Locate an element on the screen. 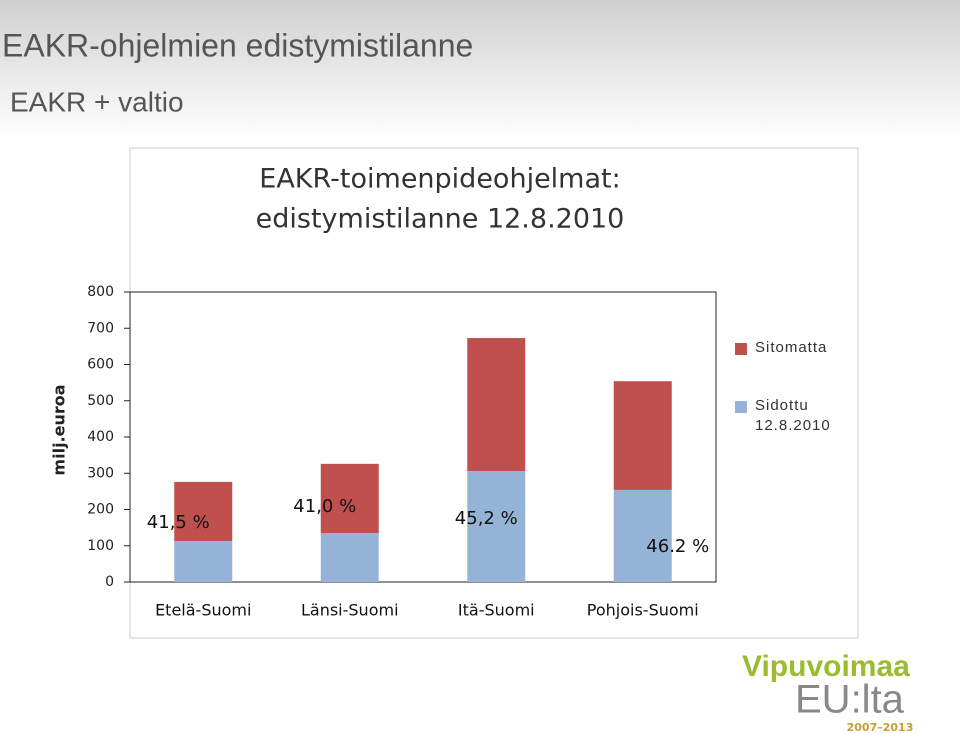 The image size is (960, 734). legend-label: Sidottu 12.8.2010 is located at coordinates (793, 415).